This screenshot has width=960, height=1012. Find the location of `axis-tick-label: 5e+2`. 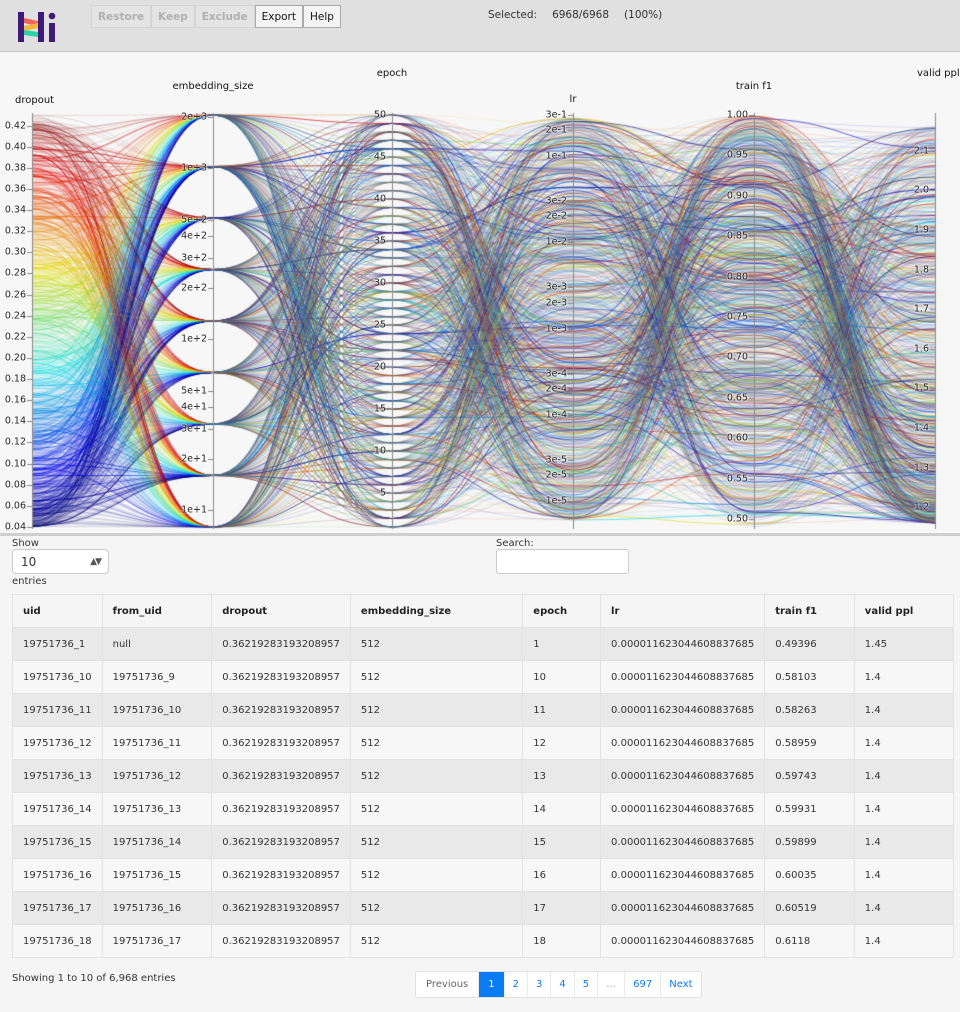

axis-tick-label: 5e+2 is located at coordinates (194, 220).